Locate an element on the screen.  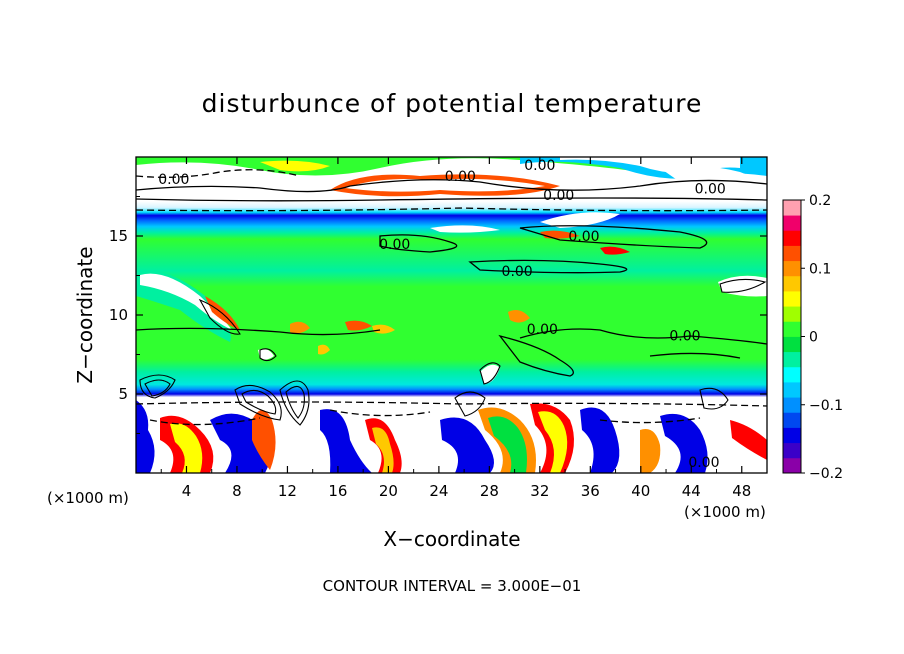
x-tick-label: 8 is located at coordinates (237, 491).